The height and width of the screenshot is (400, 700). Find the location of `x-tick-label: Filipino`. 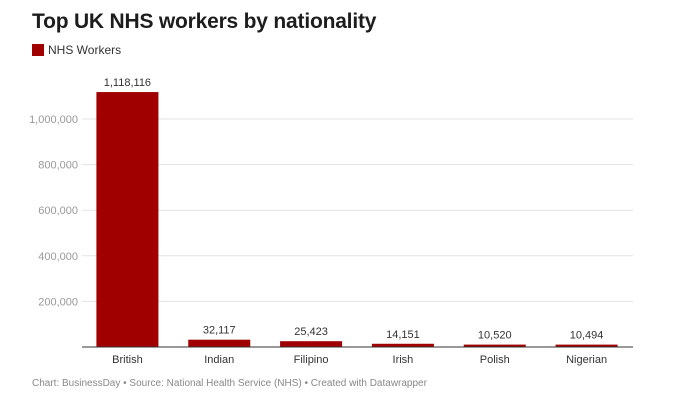

x-tick-label: Filipino is located at coordinates (311, 360).